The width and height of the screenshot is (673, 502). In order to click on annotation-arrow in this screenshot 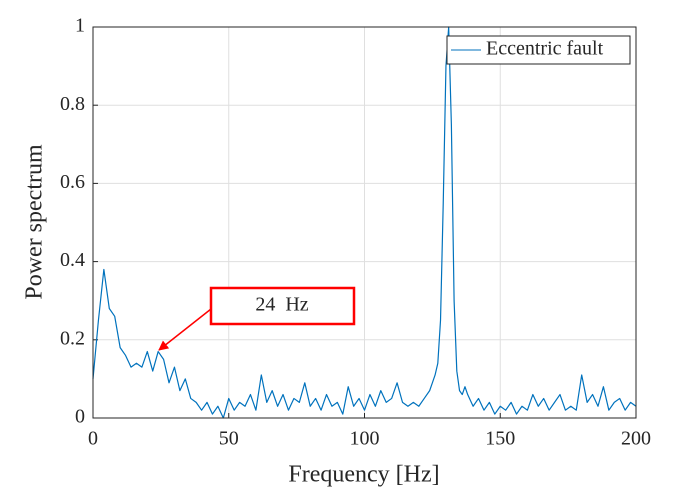, I will do `click(185, 329)`.